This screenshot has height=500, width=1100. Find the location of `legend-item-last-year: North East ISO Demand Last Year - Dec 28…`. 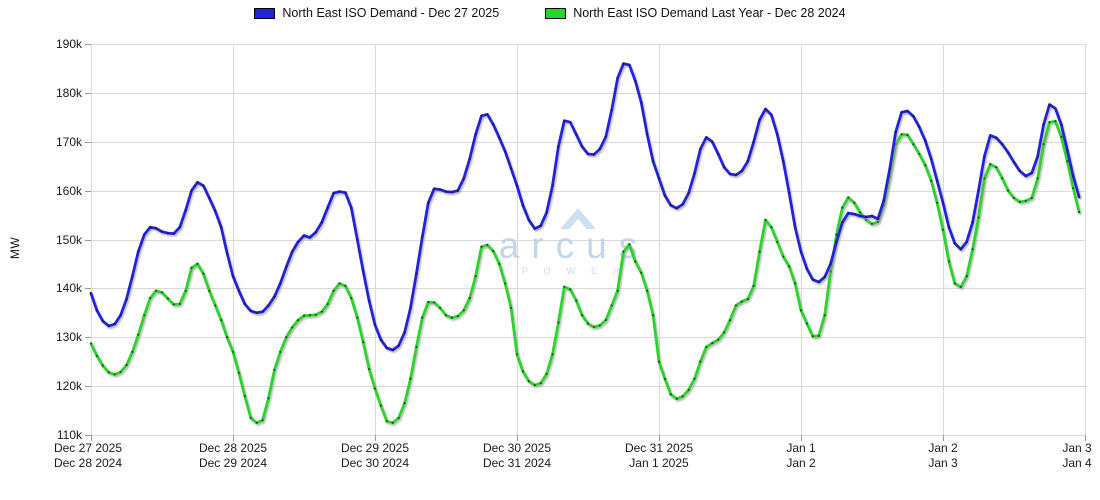

legend-item-last-year: North East ISO Demand Last Year - Dec 28… is located at coordinates (695, 13).